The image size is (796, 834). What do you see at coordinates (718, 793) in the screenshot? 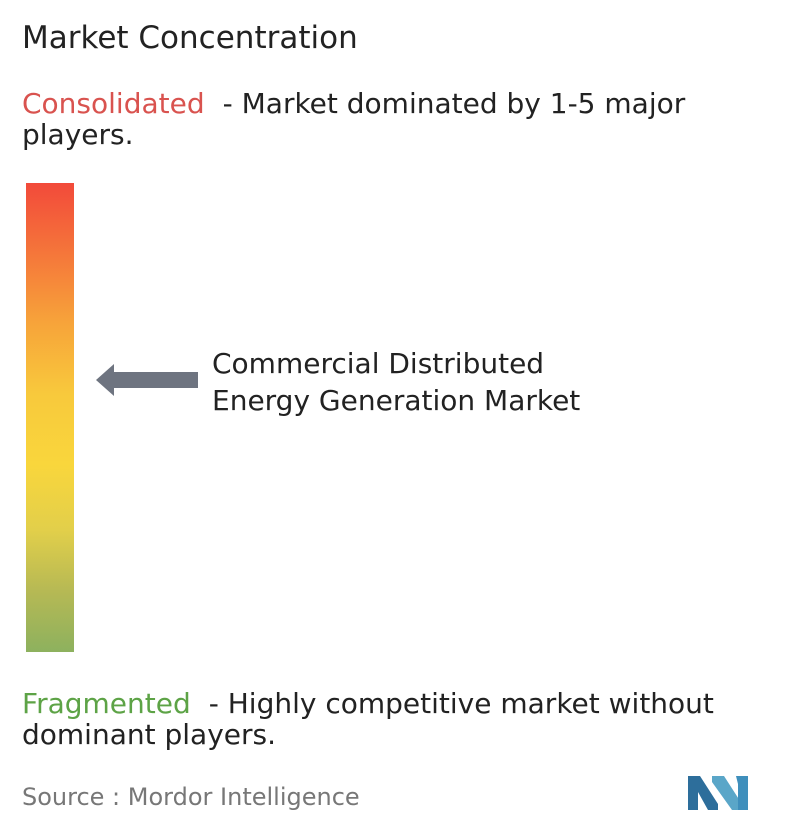
I see `mordor-intelligence-logo-icon` at bounding box center [718, 793].